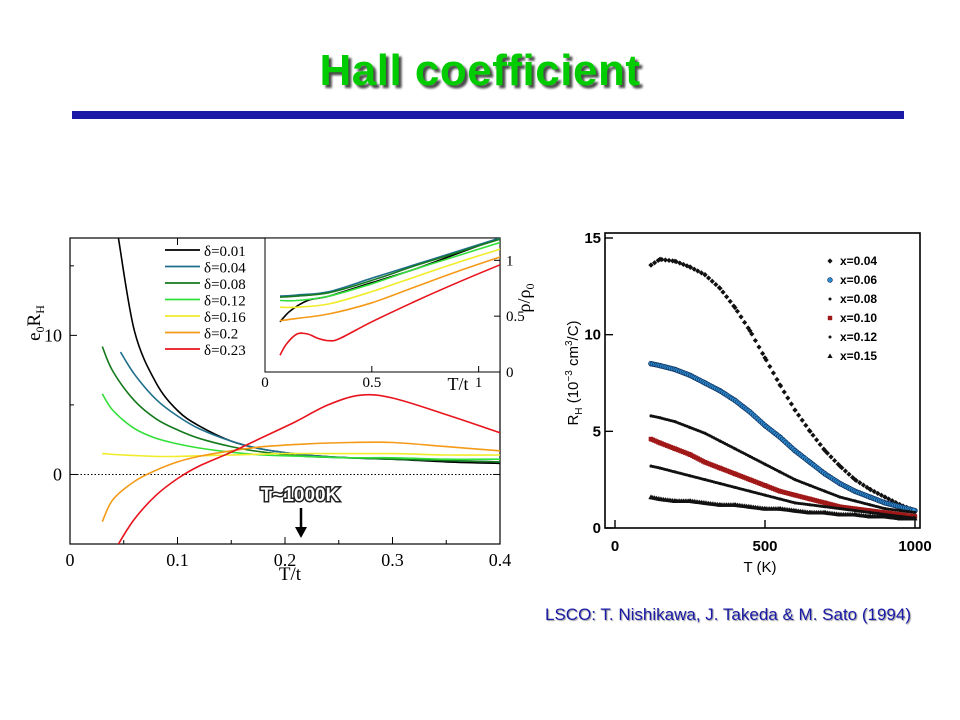  I want to click on inset-x-tick-label: 1, so click(479, 383).